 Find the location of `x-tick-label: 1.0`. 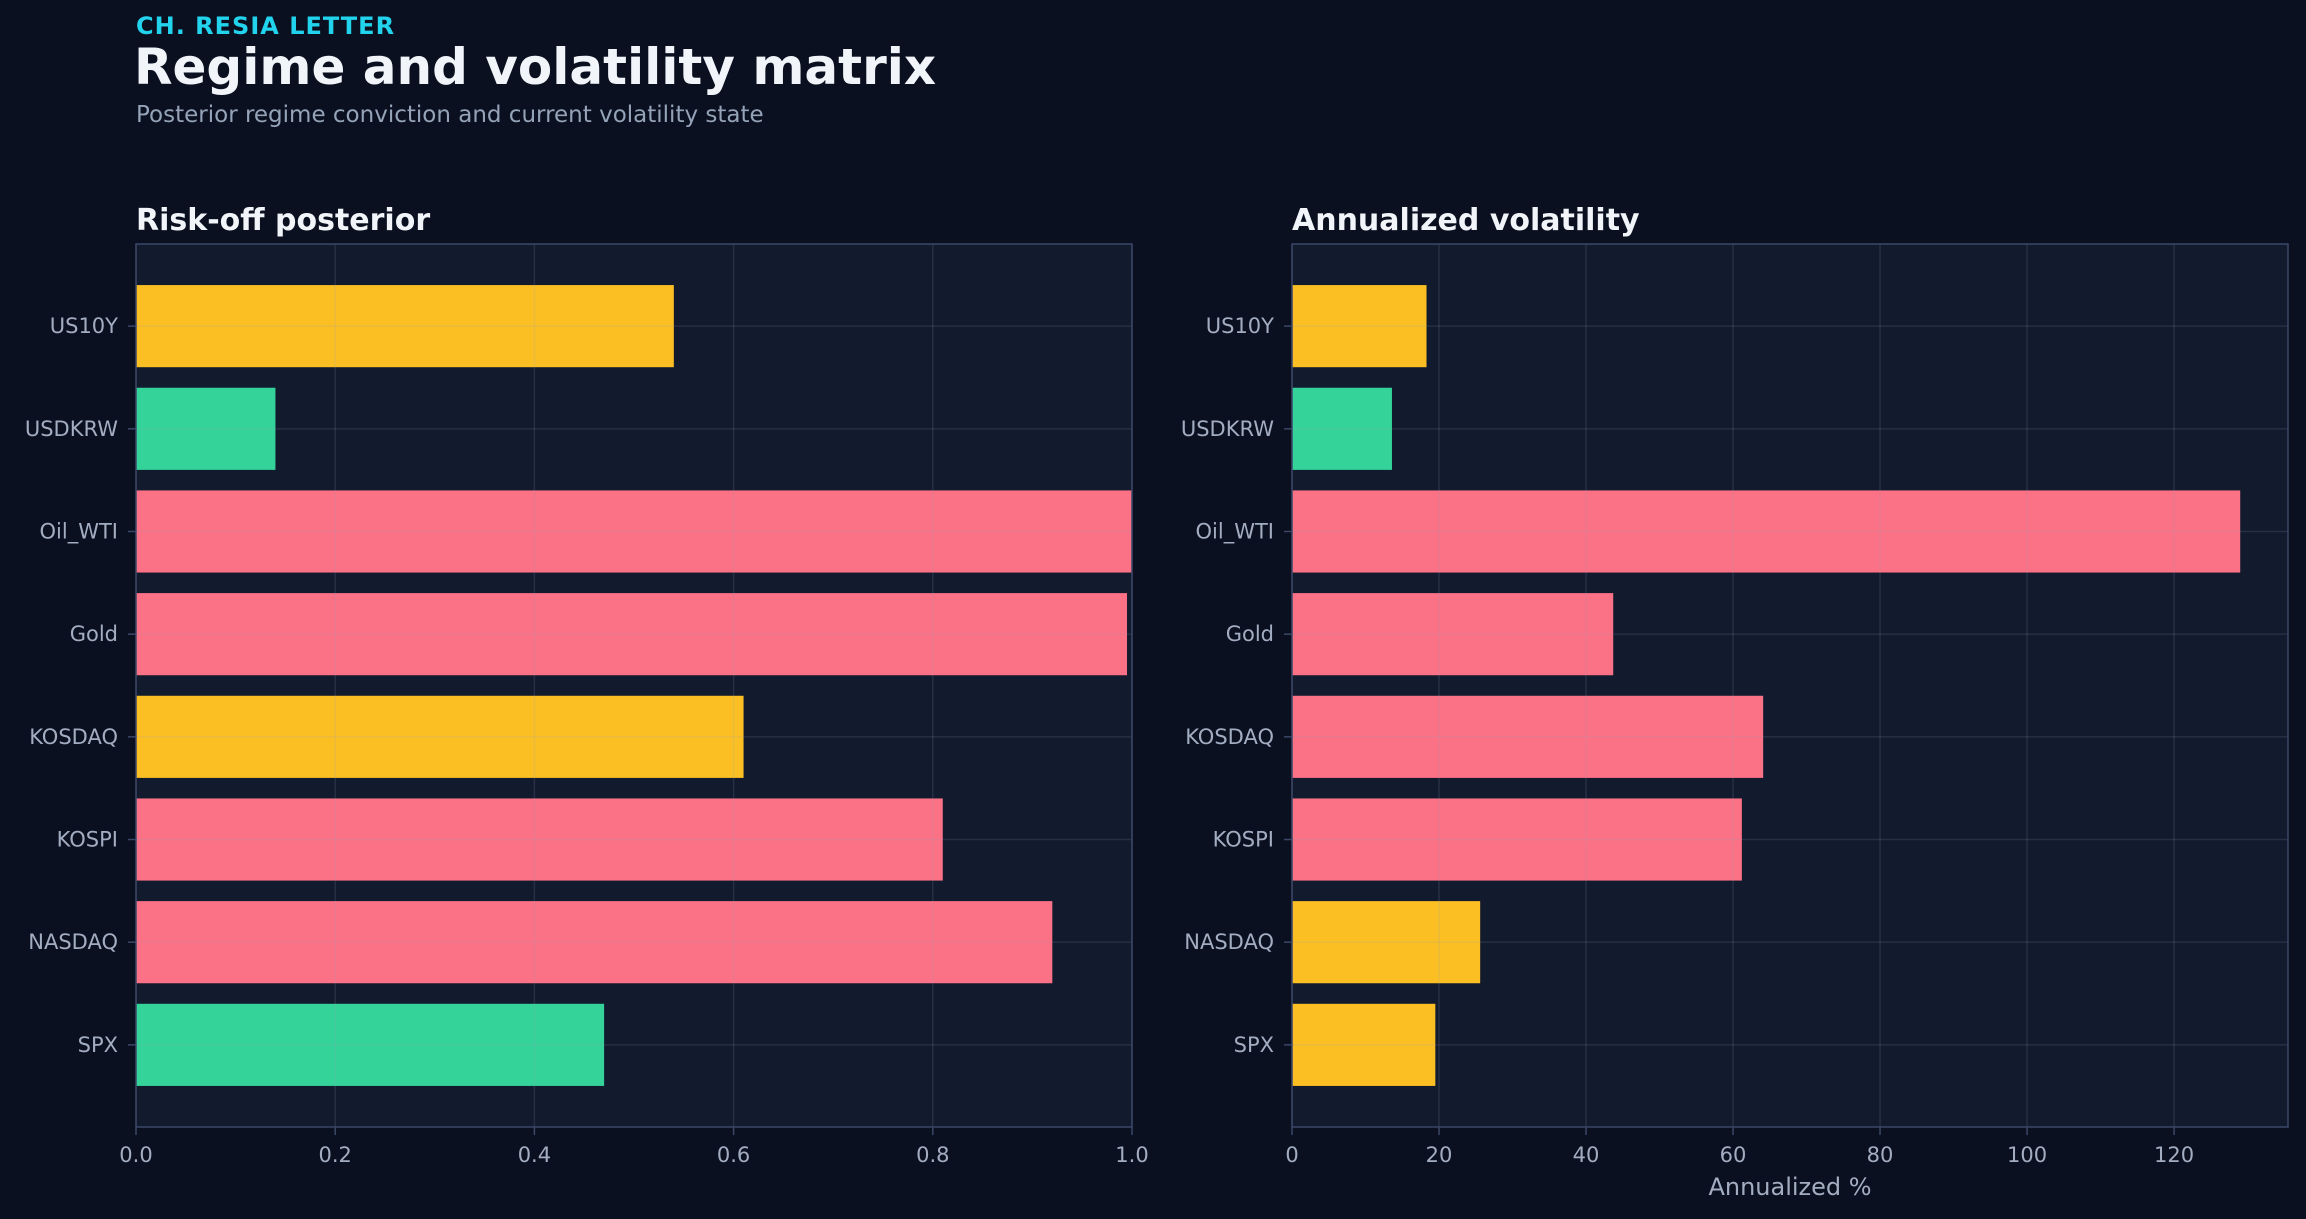

x-tick-label: 1.0 is located at coordinates (1131, 1155).